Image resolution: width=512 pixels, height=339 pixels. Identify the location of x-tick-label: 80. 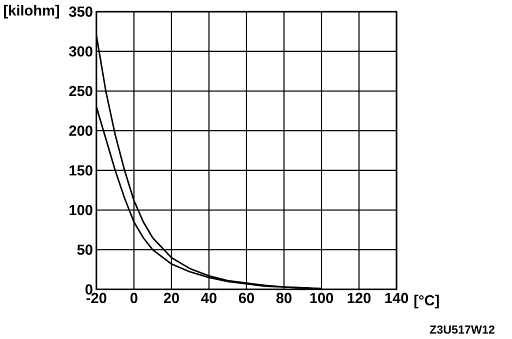
(284, 298).